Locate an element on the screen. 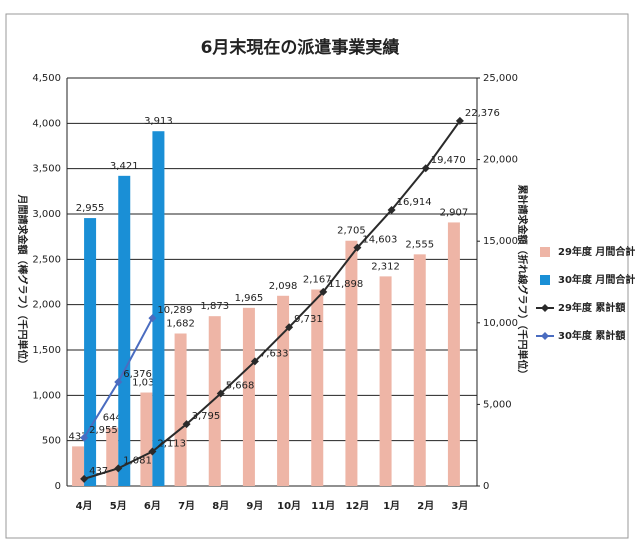  line-value-label: 2,955 is located at coordinates (103, 430).